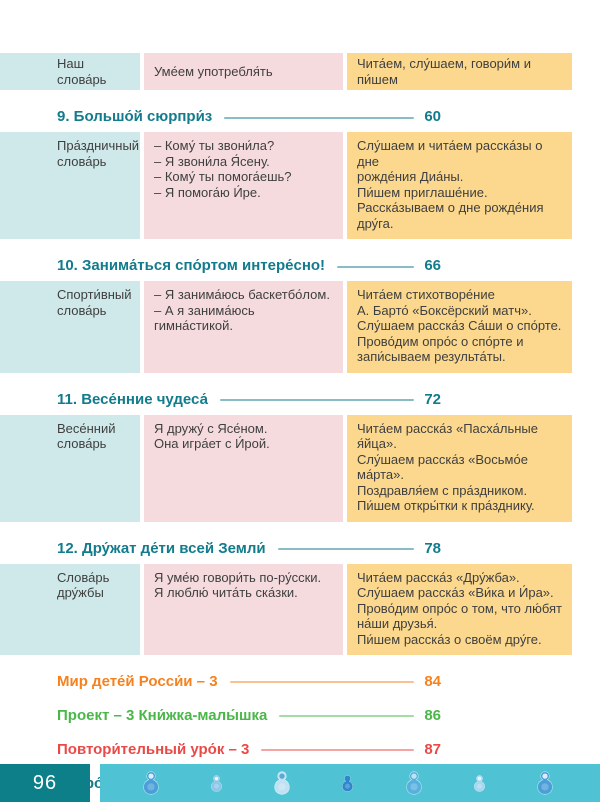 The width and height of the screenshot is (600, 807). Describe the element at coordinates (161, 548) in the screenshot. I see `section-title: 12. Дру́жат де́ти всей Земли́` at that location.